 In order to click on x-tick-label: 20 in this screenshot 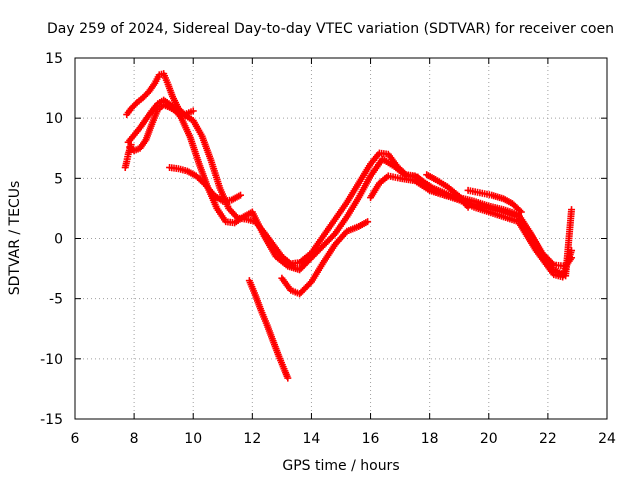, I will do `click(489, 439)`.